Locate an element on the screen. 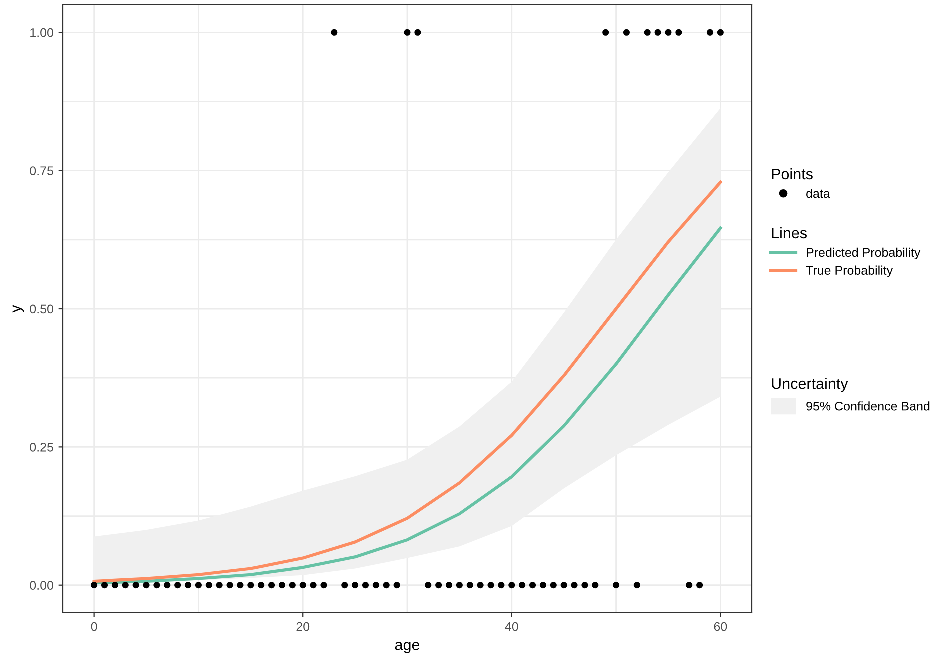 This screenshot has width=938, height=655. x-tick-label: 40 is located at coordinates (511, 627).